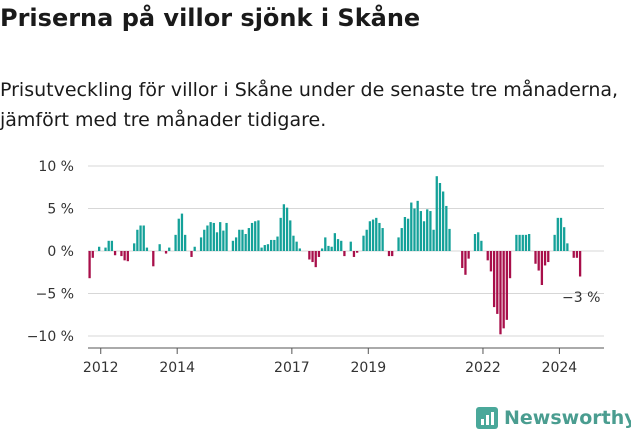  I want to click on x-tick-label: 2024, so click(560, 368).